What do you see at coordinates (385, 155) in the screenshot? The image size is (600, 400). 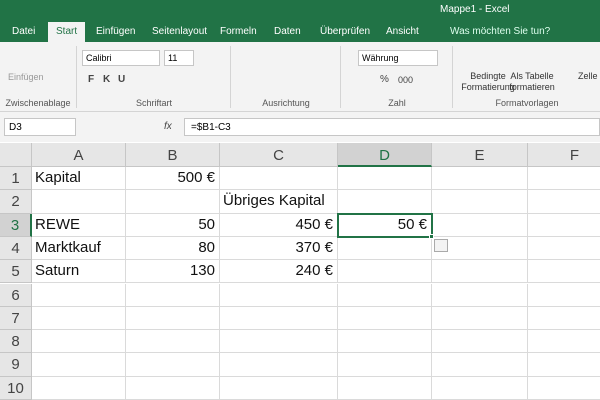 I see `column-header: D` at bounding box center [385, 155].